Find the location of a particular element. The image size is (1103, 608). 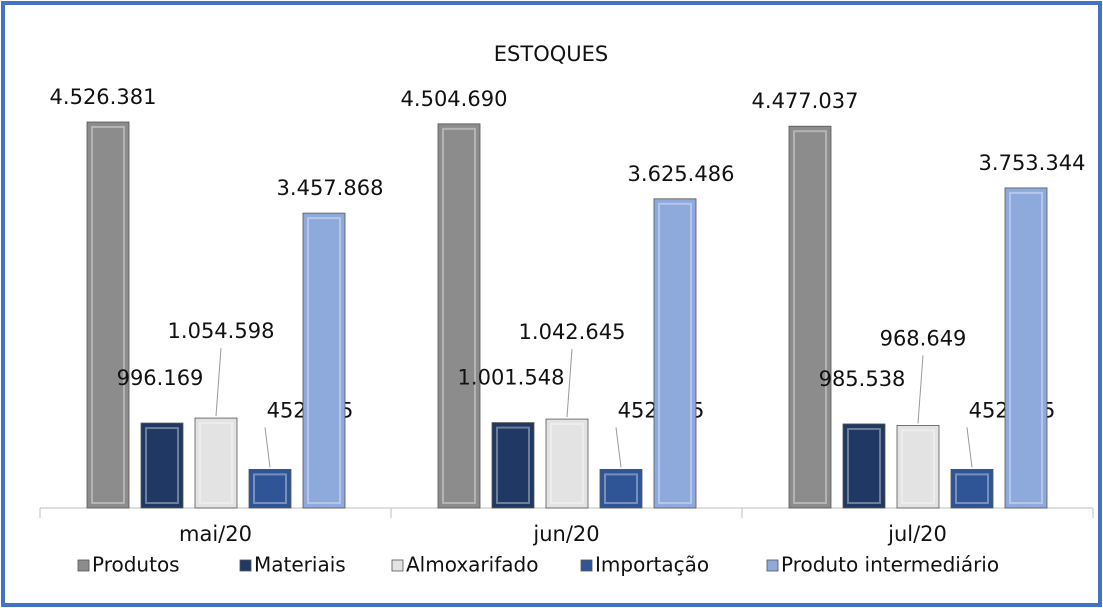

chart-title: ESTOQUES is located at coordinates (551, 54).